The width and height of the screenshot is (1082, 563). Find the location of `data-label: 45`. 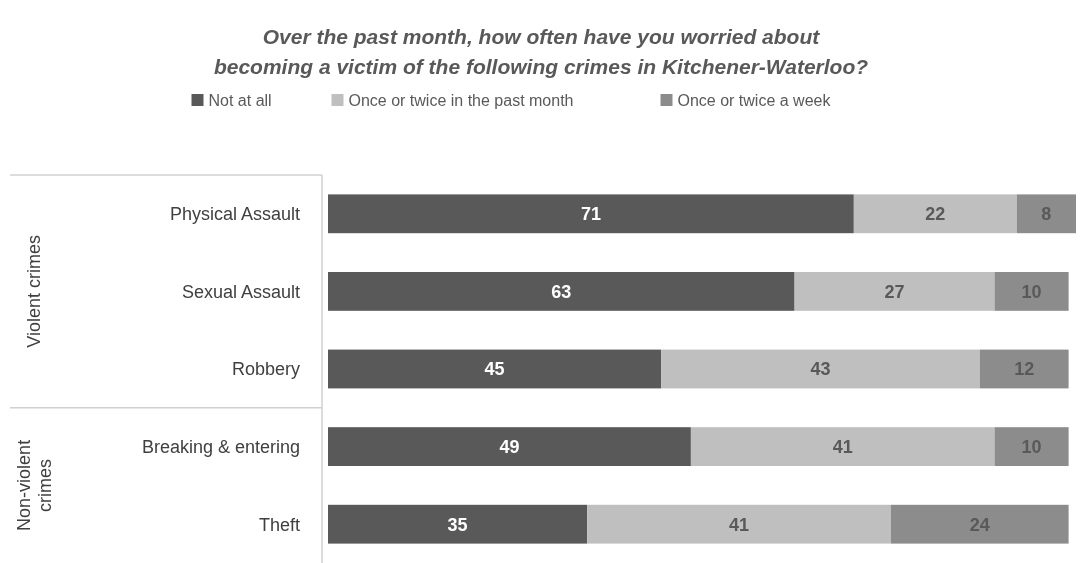

data-label: 45 is located at coordinates (494, 369).